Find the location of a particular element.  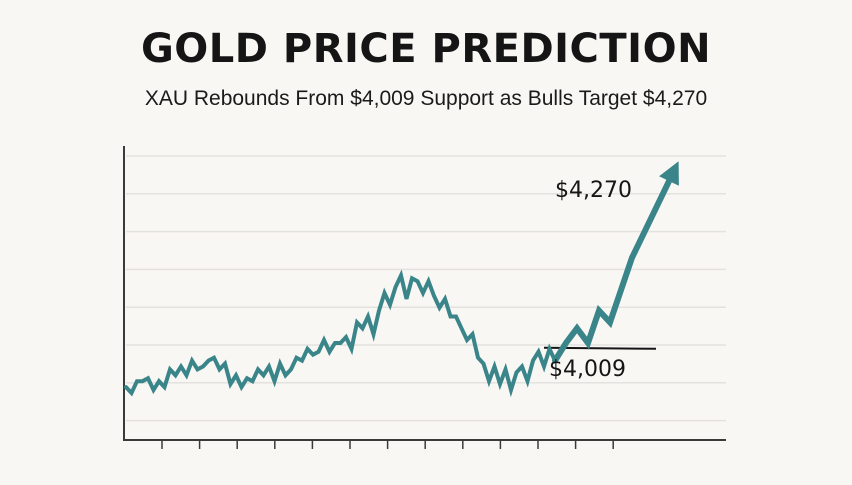

chart-title: GOLD PRICE PREDICTION is located at coordinates (426, 49).